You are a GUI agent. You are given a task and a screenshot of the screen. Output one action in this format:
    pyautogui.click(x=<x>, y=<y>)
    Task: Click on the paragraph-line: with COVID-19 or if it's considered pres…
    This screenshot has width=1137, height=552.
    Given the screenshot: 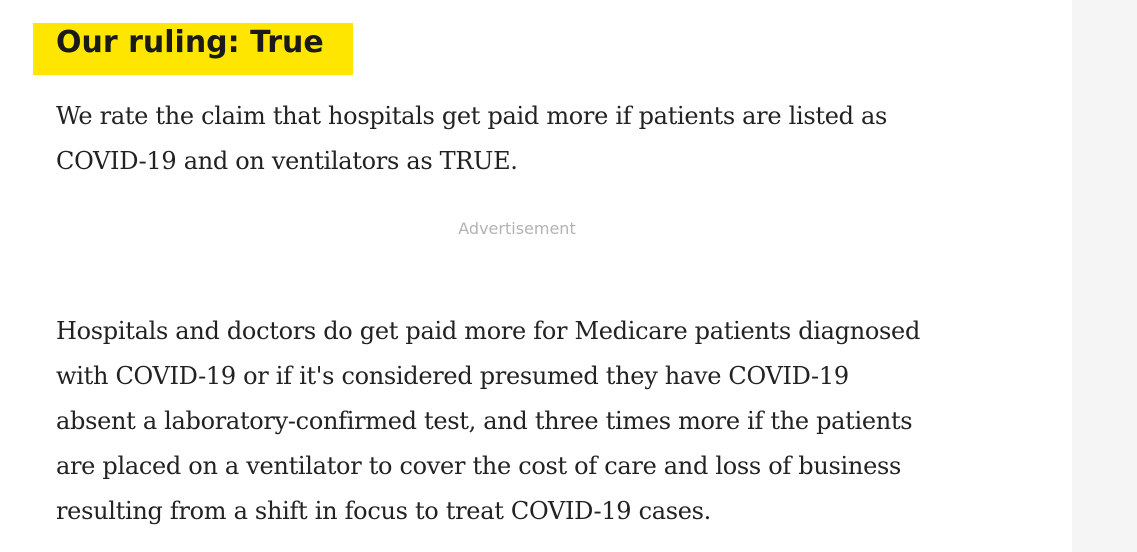 What is the action you would take?
    pyautogui.click(x=452, y=376)
    